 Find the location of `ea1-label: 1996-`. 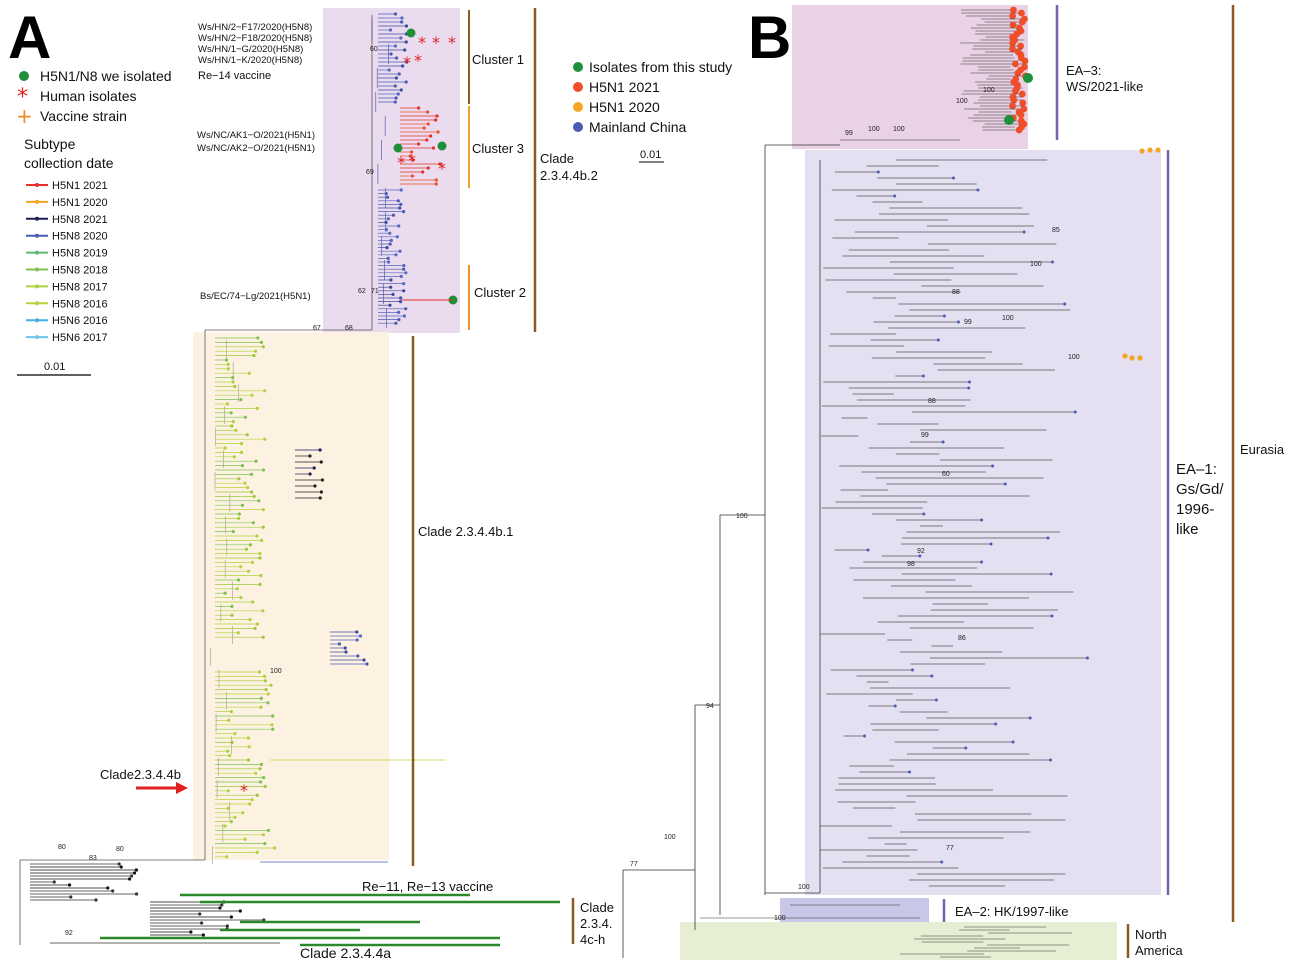

ea1-label: 1996- is located at coordinates (1195, 509).